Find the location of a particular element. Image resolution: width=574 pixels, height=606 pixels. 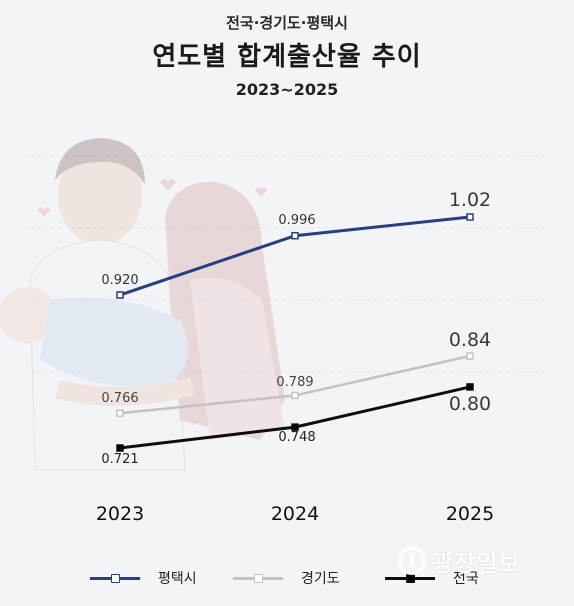

legend-item: 경기도 is located at coordinates (286, 578).